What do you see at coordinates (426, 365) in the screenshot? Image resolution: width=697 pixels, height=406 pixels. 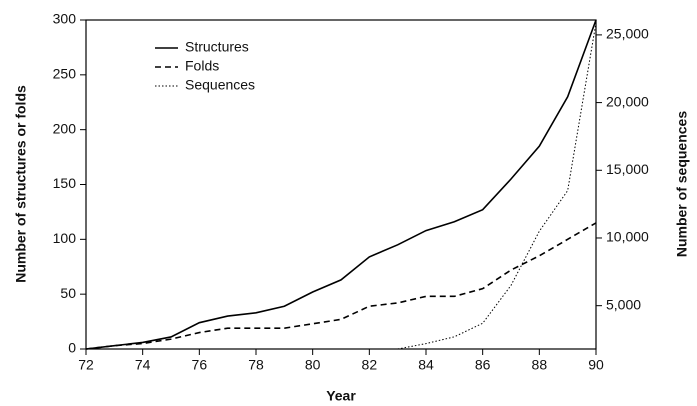 I see `x-tick-label: 84` at bounding box center [426, 365].